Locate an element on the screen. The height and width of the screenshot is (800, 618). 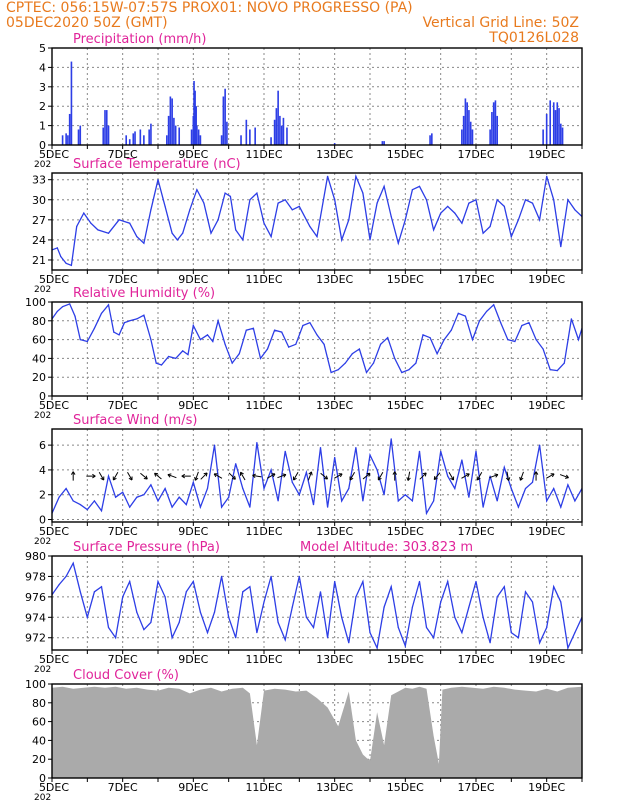
y-tick-label: 40 is located at coordinates (39, 740).